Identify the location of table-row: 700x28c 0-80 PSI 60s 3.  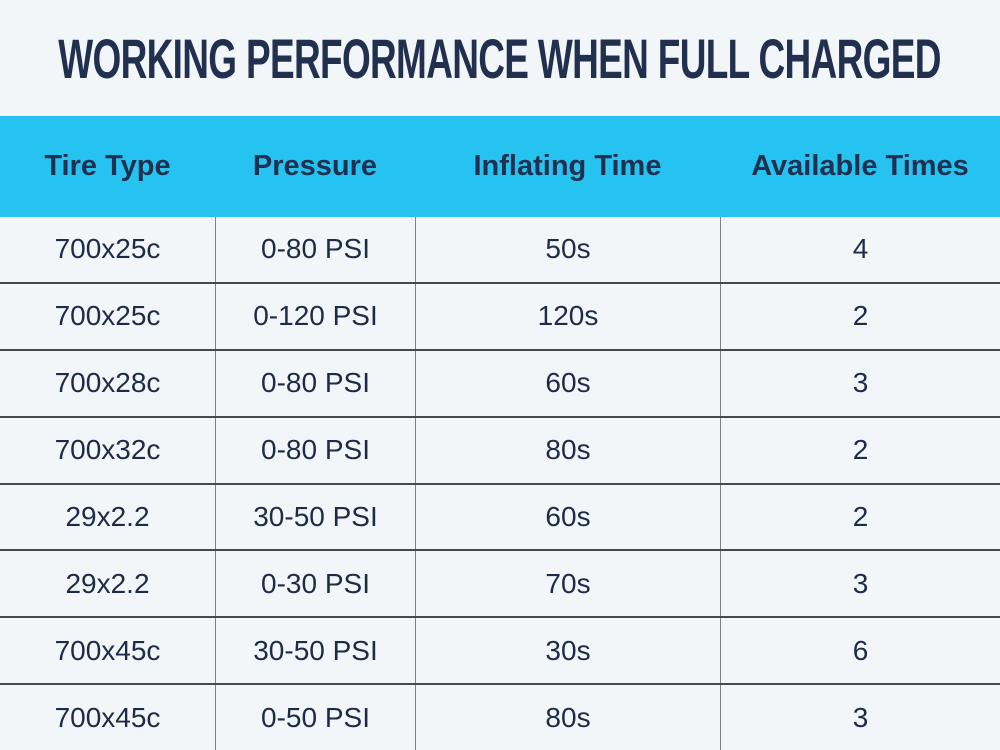
(500, 382).